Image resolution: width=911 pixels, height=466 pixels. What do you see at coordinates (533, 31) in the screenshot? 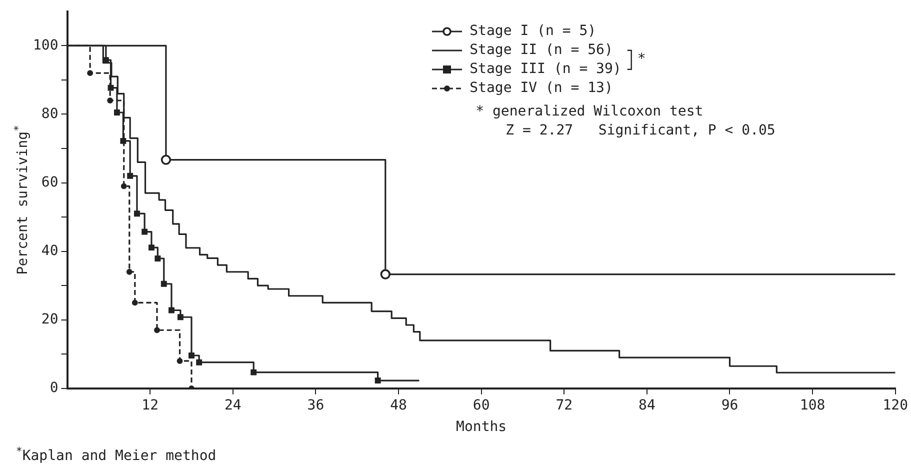
I see `legend-label: Stage I (n = 5)` at bounding box center [533, 31].